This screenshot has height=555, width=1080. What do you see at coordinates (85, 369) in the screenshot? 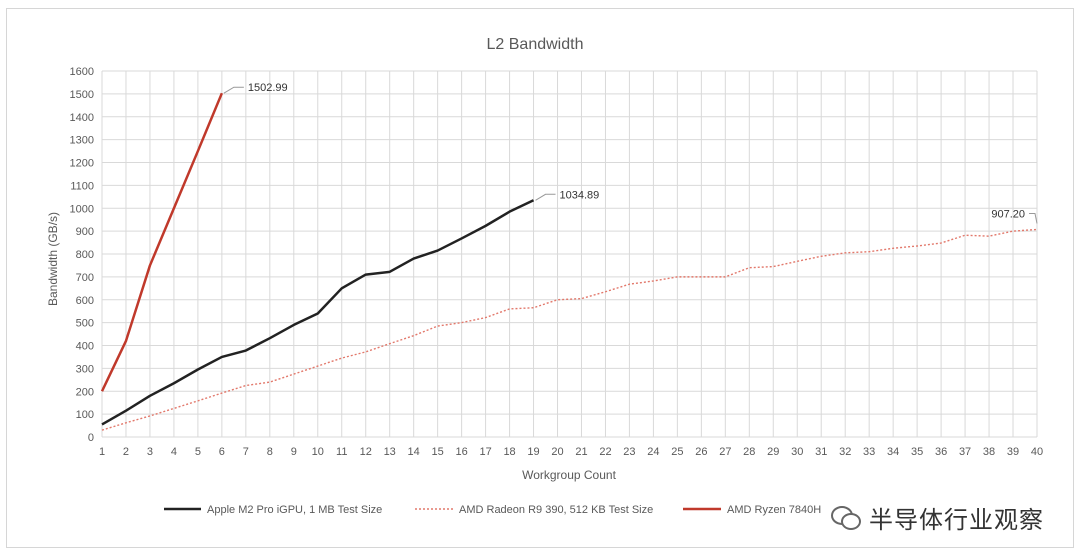
I see `y-tick-label: 300` at bounding box center [85, 369].